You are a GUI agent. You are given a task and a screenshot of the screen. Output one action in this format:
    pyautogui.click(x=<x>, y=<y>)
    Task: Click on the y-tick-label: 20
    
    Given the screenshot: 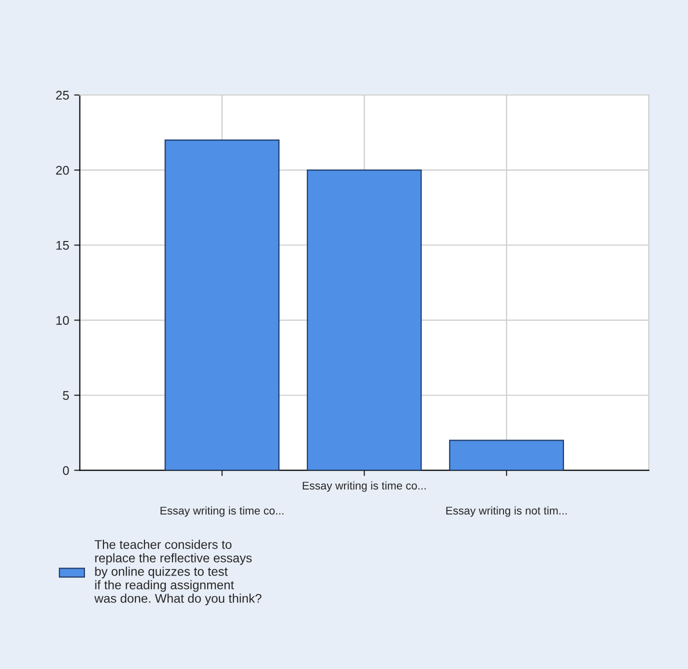 What is the action you would take?
    pyautogui.click(x=62, y=170)
    